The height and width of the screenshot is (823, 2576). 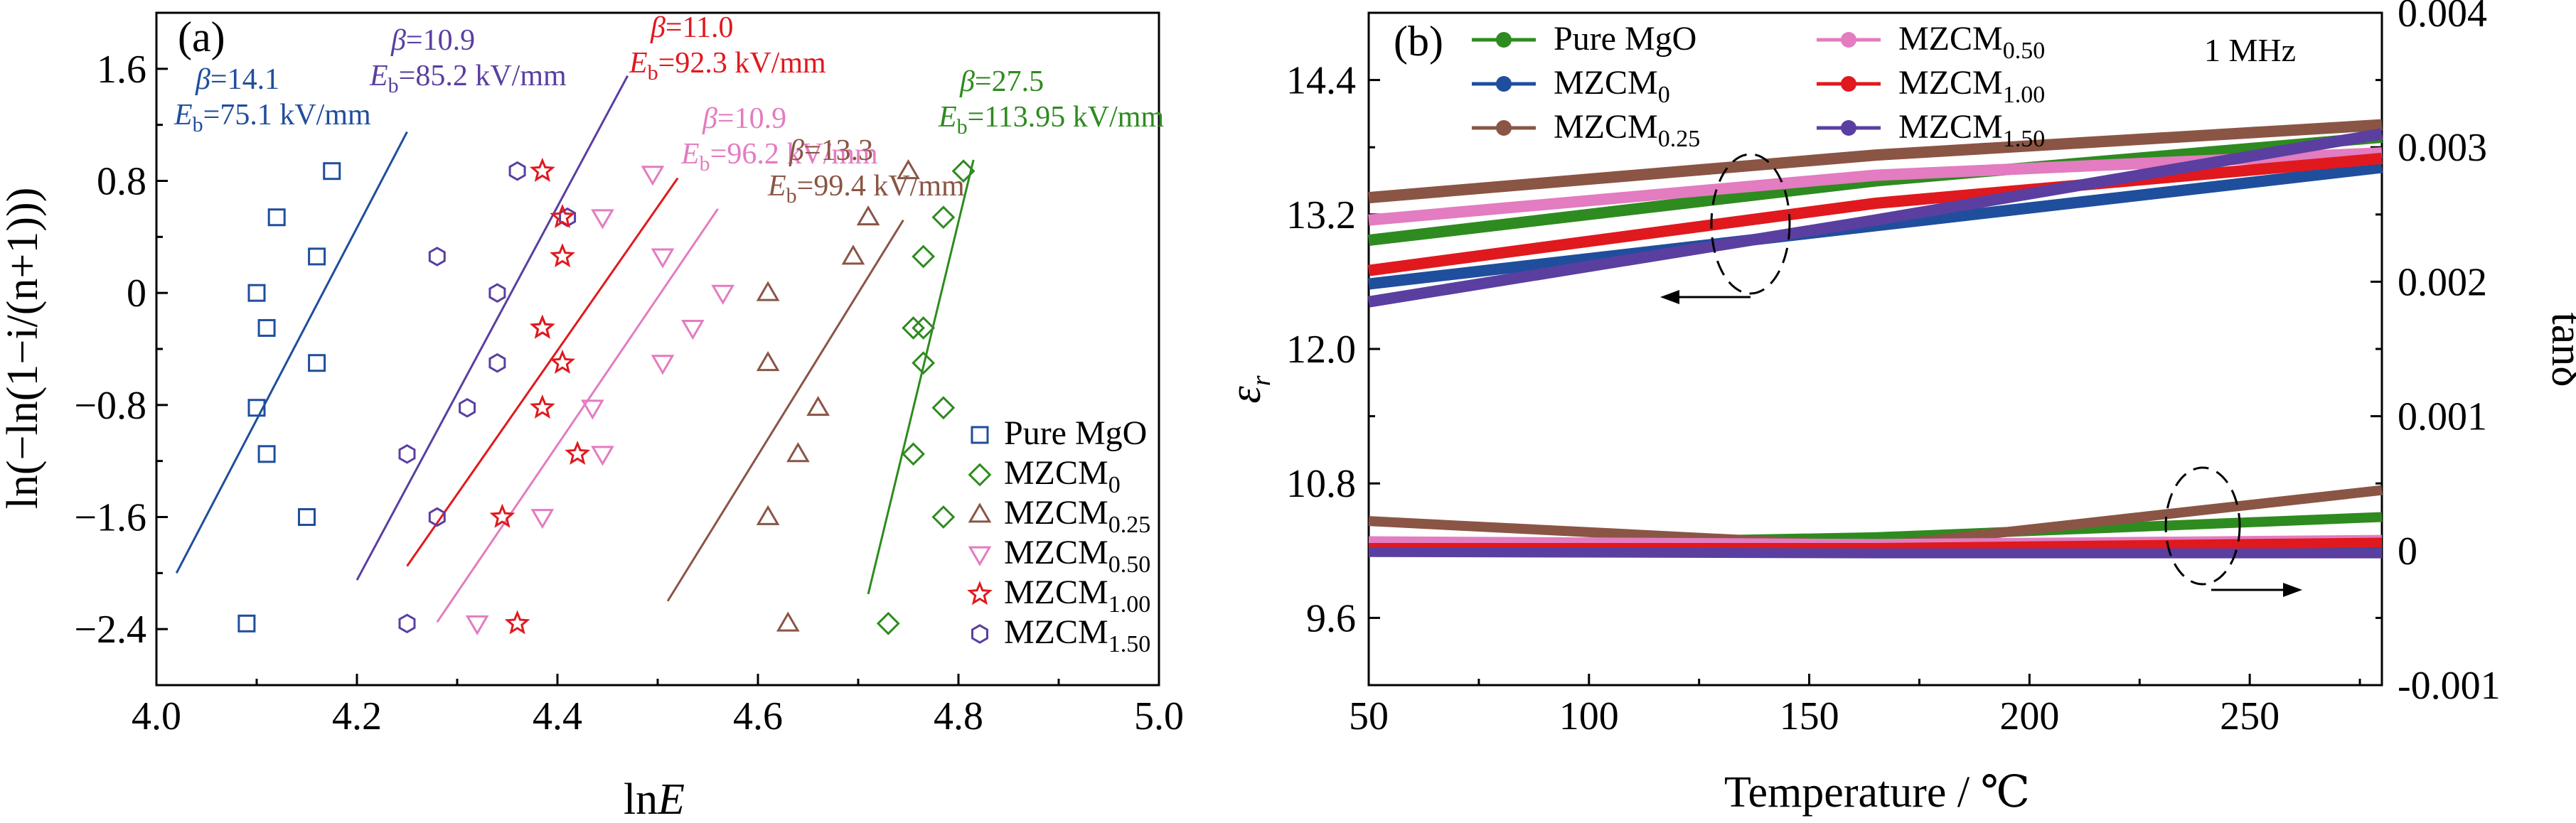 What do you see at coordinates (1855, 706) in the screenshot?
I see `panel-b-x-ticks: 50 100 150 200 250` at bounding box center [1855, 706].